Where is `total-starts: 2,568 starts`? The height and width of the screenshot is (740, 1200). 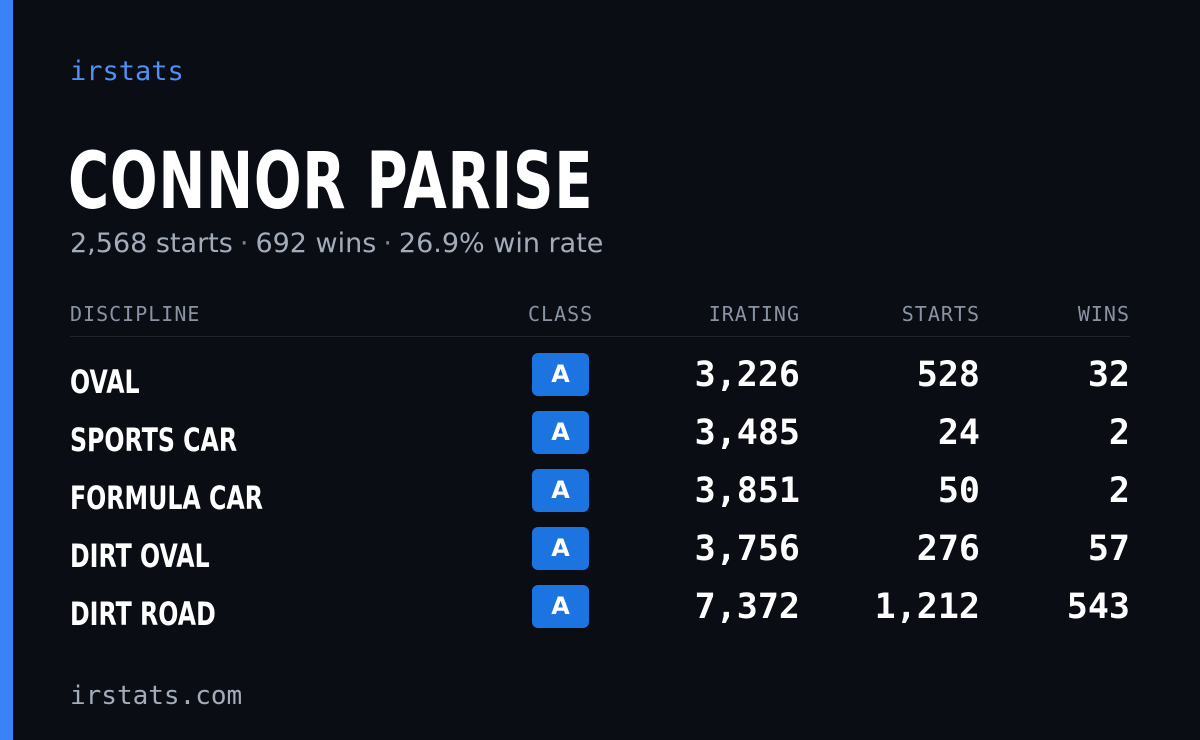
total-starts: 2,568 starts is located at coordinates (151, 243).